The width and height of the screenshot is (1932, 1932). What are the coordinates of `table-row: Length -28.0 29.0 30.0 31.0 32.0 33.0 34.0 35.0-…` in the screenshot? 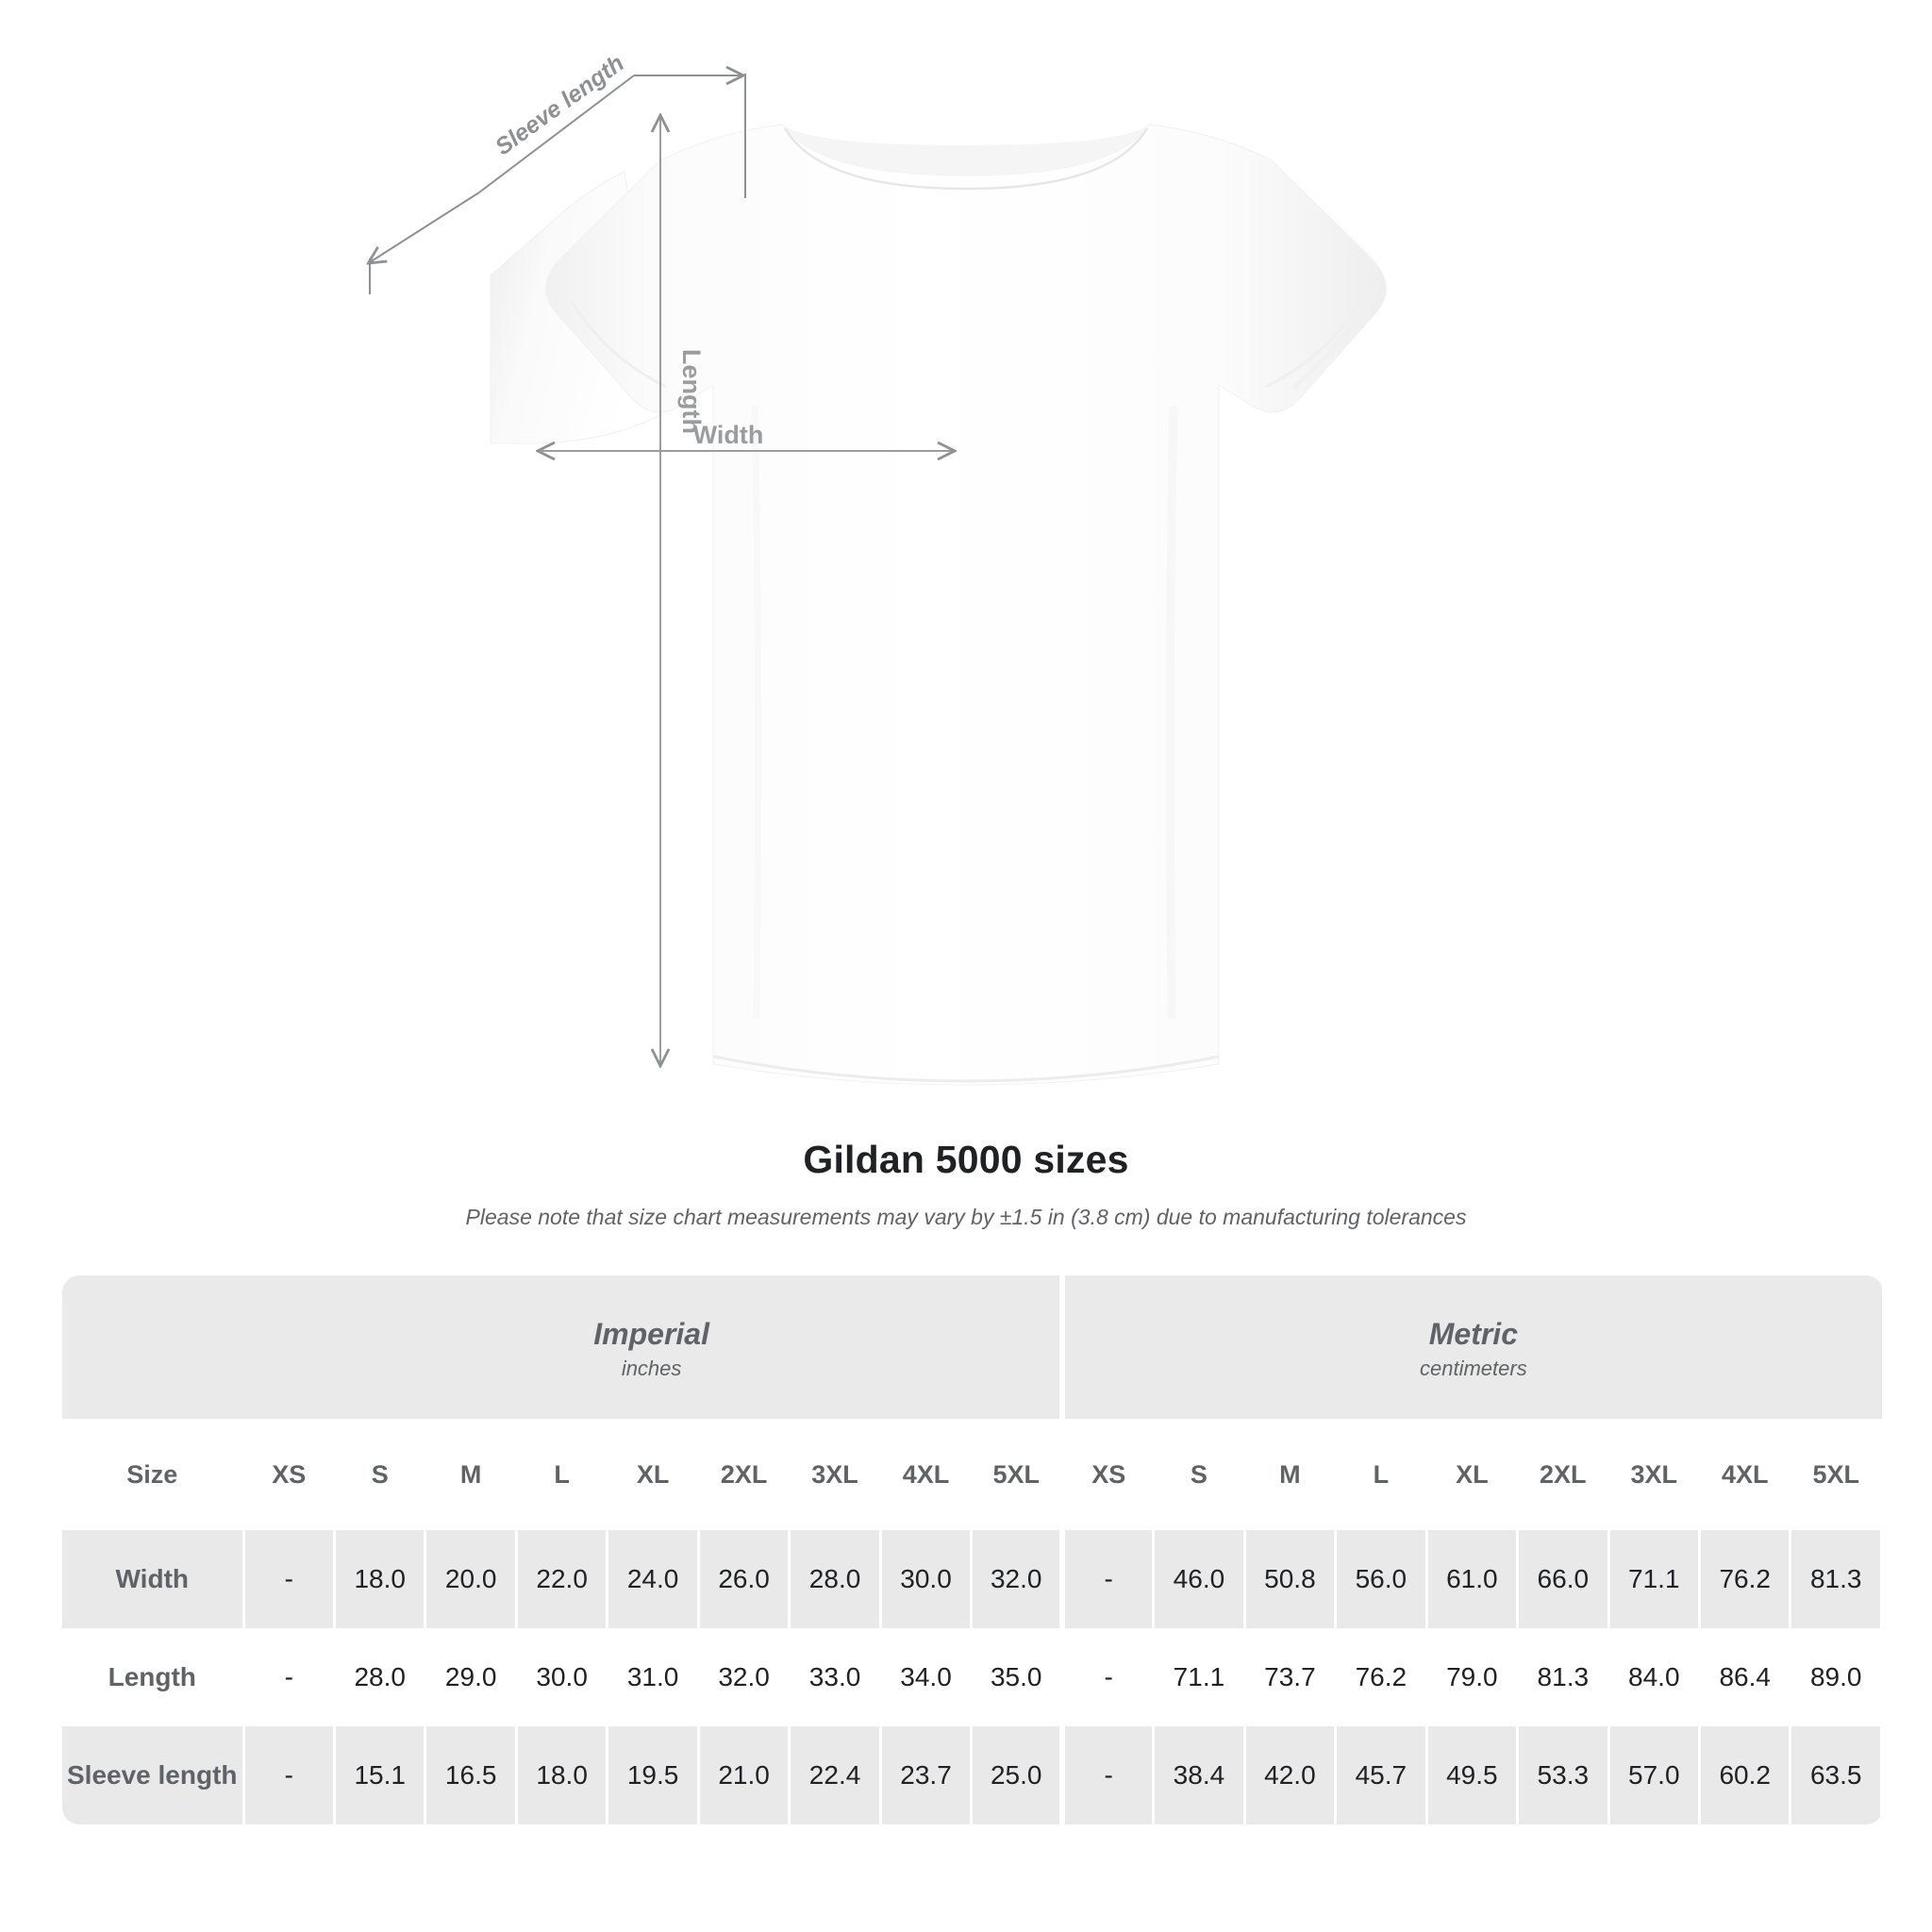 It's located at (972, 1677).